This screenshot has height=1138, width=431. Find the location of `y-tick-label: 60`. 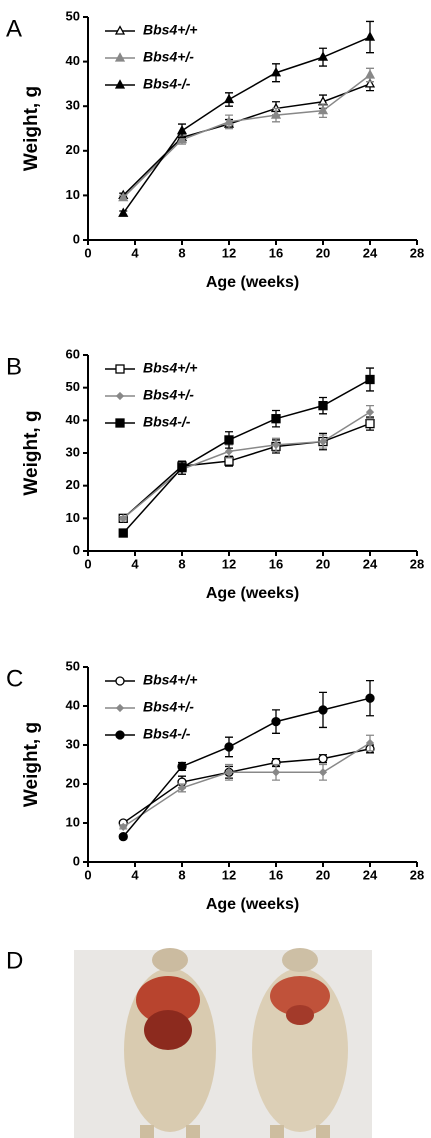

y-tick-label: 60 is located at coordinates (73, 353).